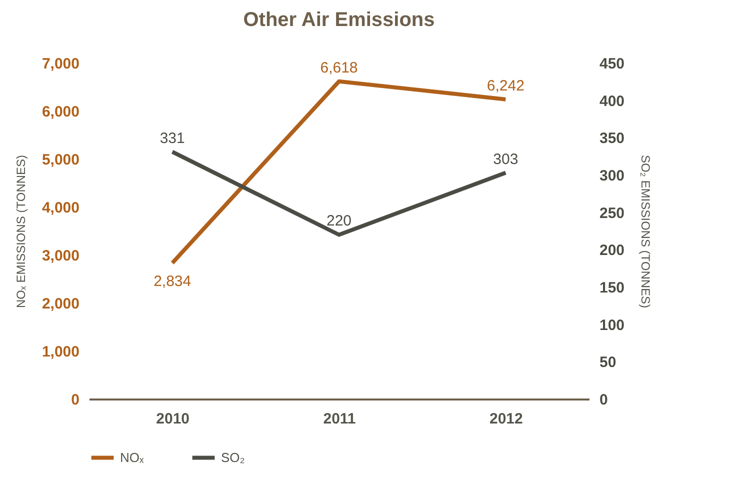  What do you see at coordinates (173, 419) in the screenshot?
I see `x-tick-label: 2010` at bounding box center [173, 419].